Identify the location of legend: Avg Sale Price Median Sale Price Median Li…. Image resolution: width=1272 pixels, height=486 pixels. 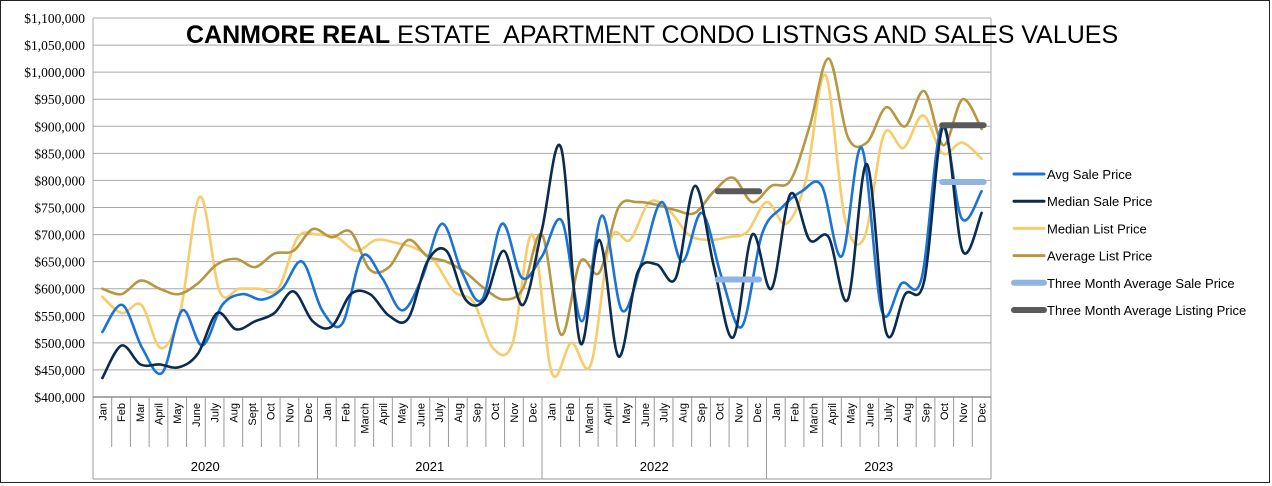
(1128, 242).